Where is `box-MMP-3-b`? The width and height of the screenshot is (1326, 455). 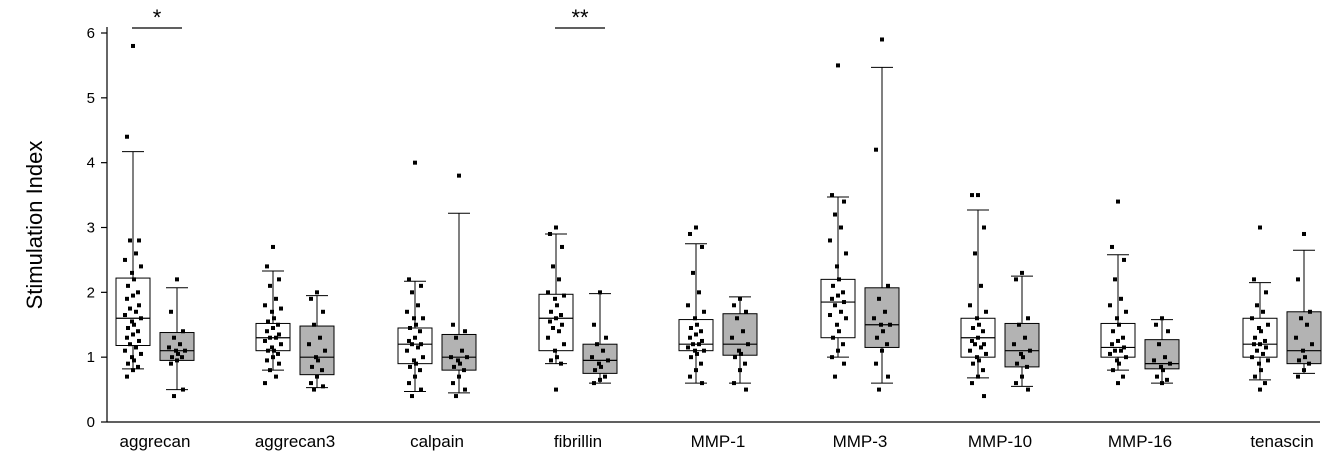
box-MMP-3-b is located at coordinates (882, 214).